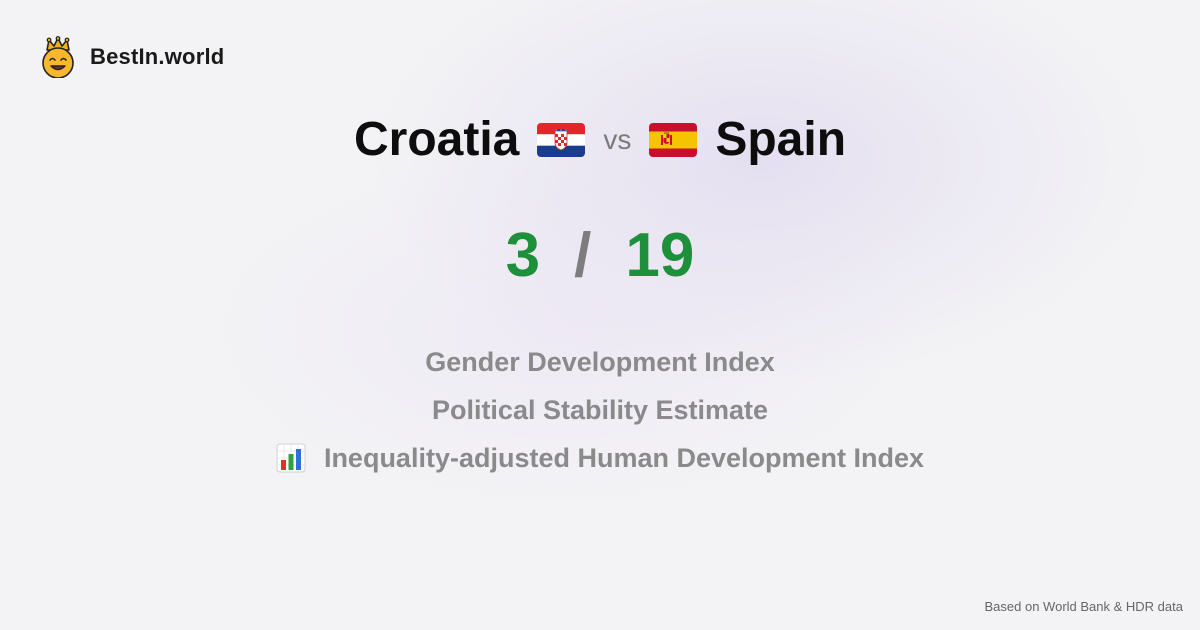 The height and width of the screenshot is (630, 1200). What do you see at coordinates (291, 458) in the screenshot?
I see `bar-chart-icon` at bounding box center [291, 458].